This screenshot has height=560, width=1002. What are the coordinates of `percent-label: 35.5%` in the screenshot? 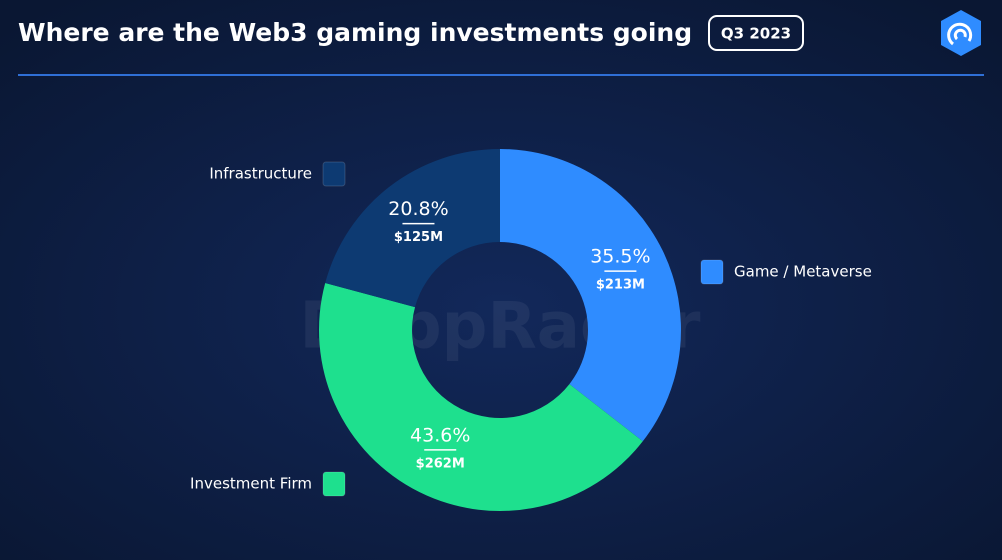 It's located at (620, 257).